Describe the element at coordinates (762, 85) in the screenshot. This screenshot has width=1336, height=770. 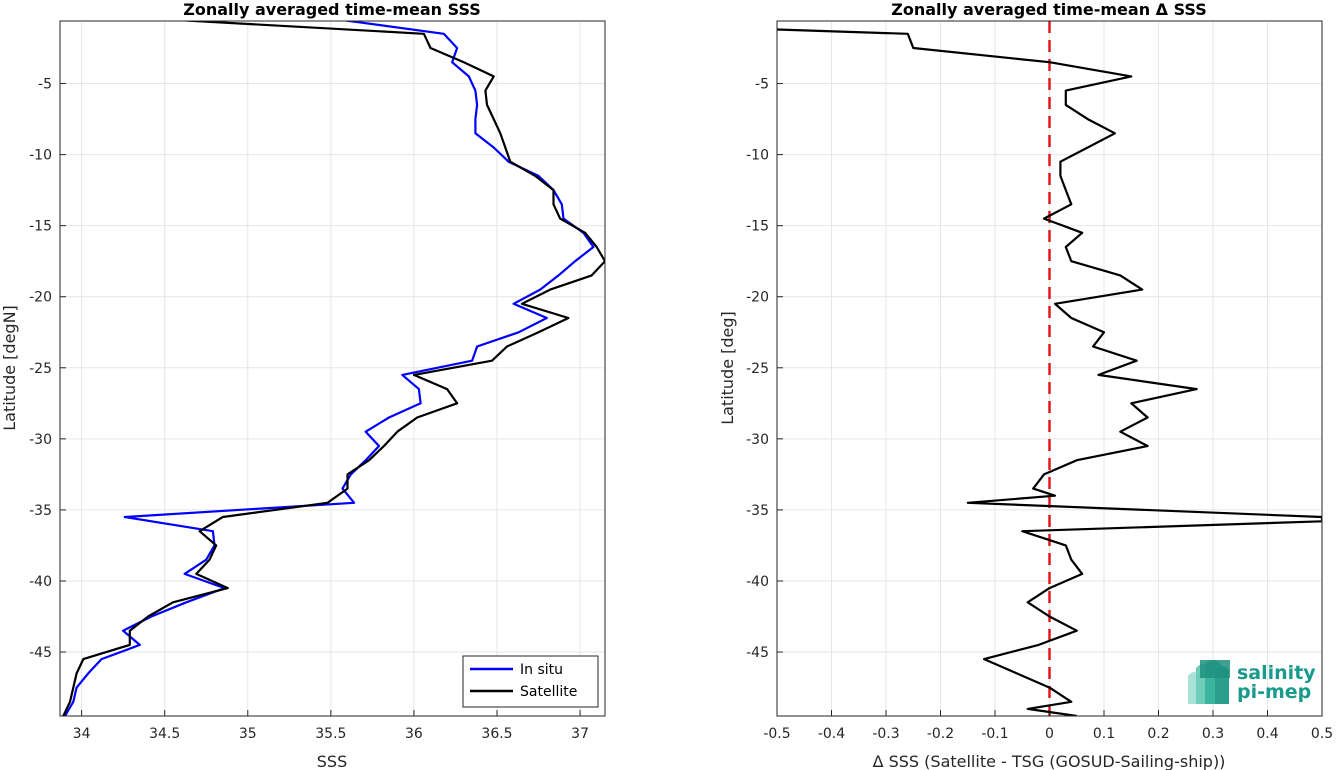
I see `delta-y-tick-label: -5` at that location.